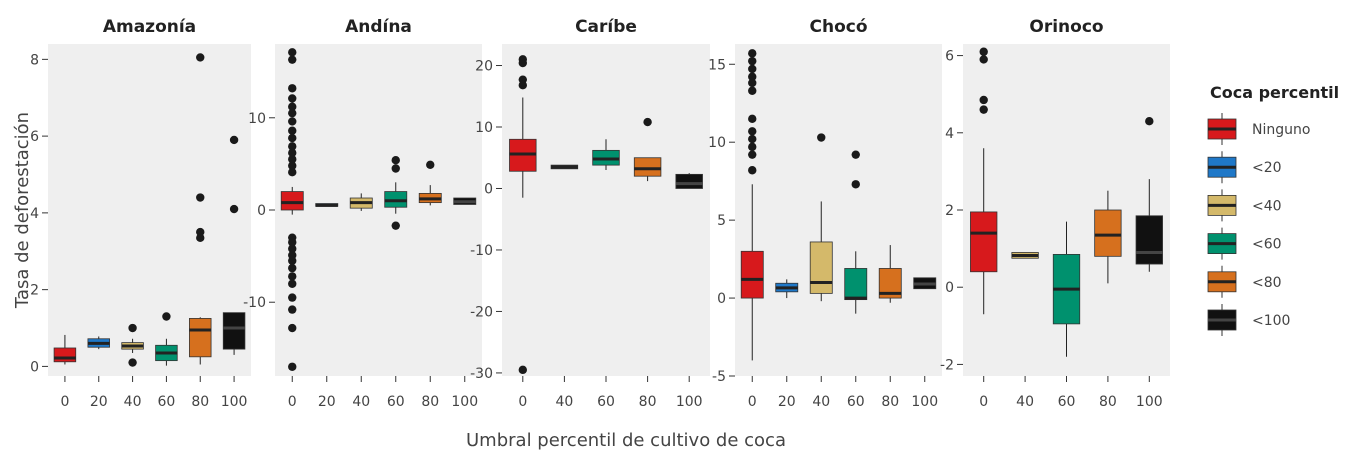 The image size is (1345, 455). What do you see at coordinates (1258, 129) in the screenshot?
I see `legend-item-ninguno: Ninguno` at bounding box center [1258, 129].